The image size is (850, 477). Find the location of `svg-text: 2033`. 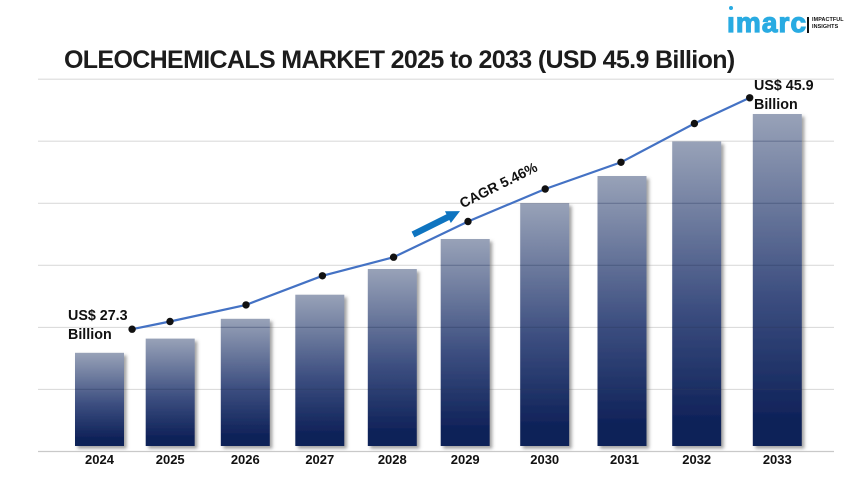

svg-text: 2033 is located at coordinates (777, 459).